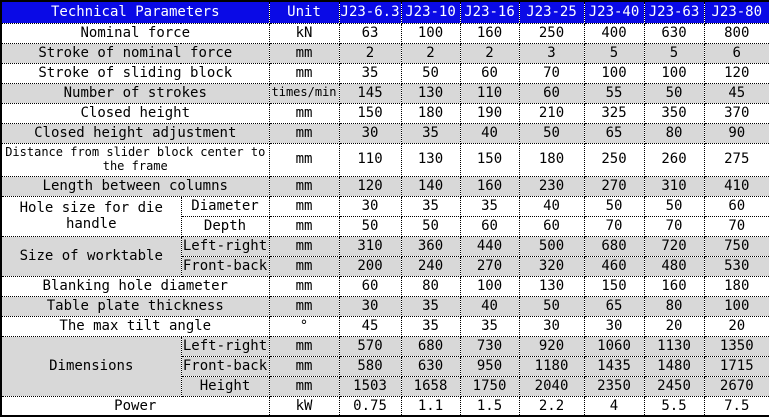  What do you see at coordinates (674, 159) in the screenshot?
I see `value-cell: 260` at bounding box center [674, 159].